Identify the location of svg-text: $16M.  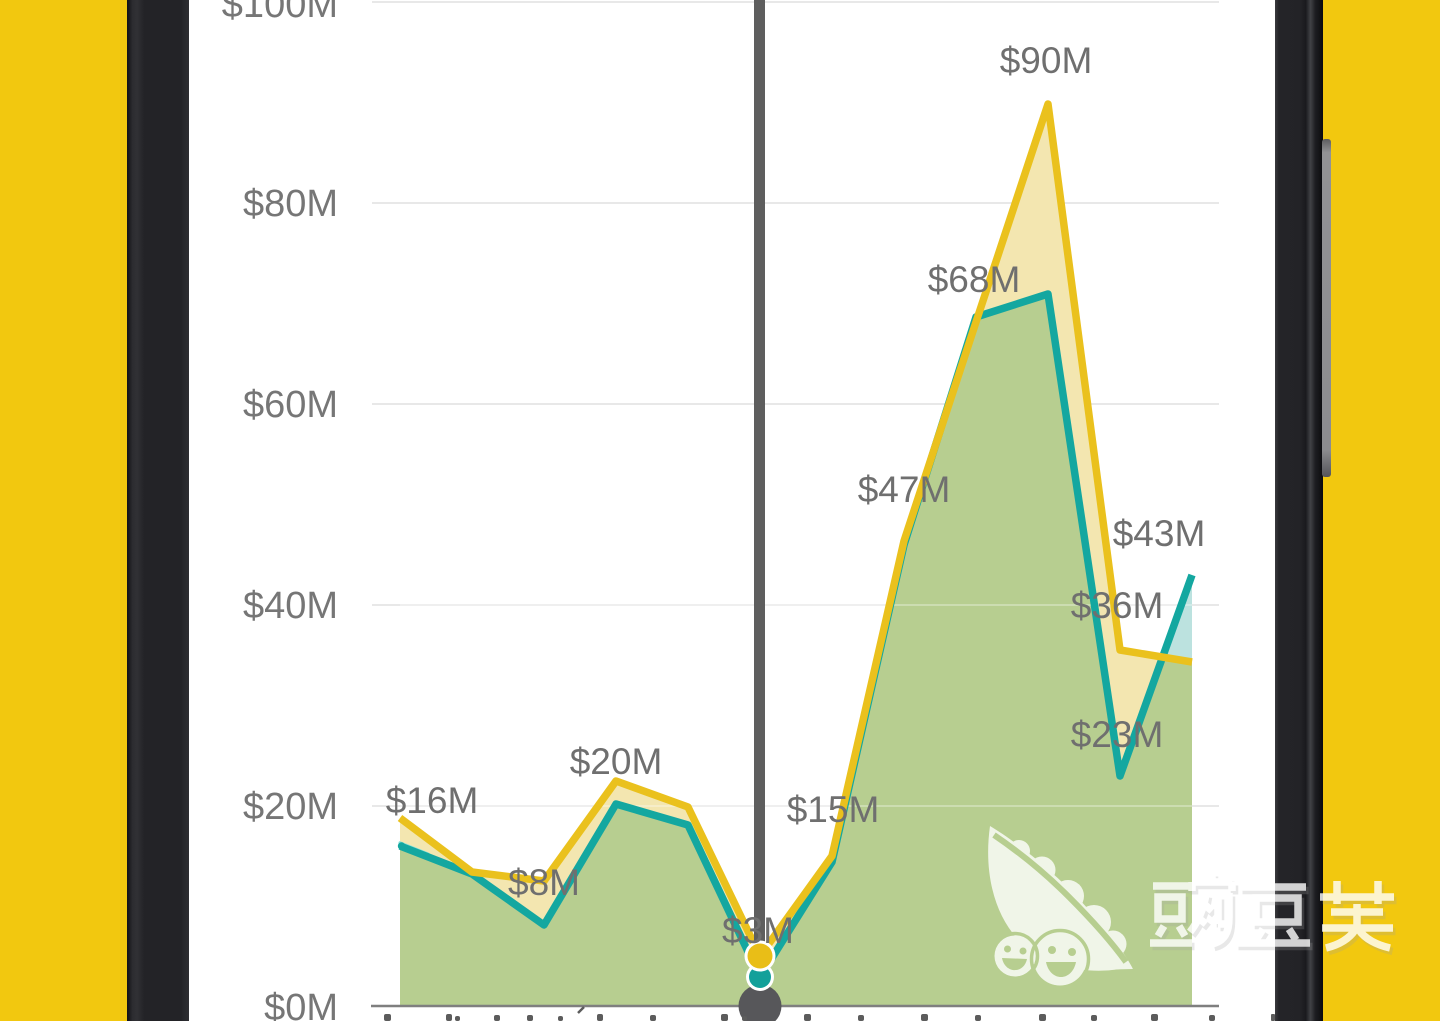
(432, 800).